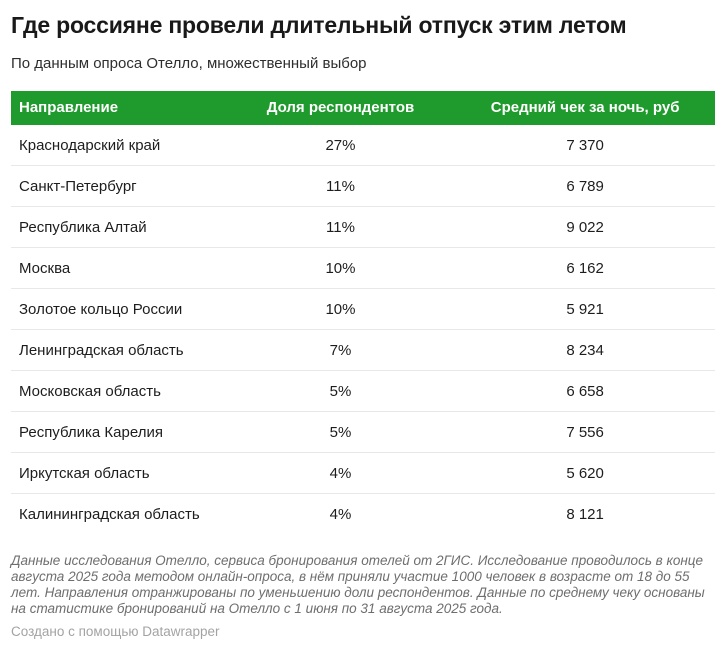 This screenshot has height=650, width=726. I want to click on cell-destination: Золотое кольцо России, so click(118, 308).